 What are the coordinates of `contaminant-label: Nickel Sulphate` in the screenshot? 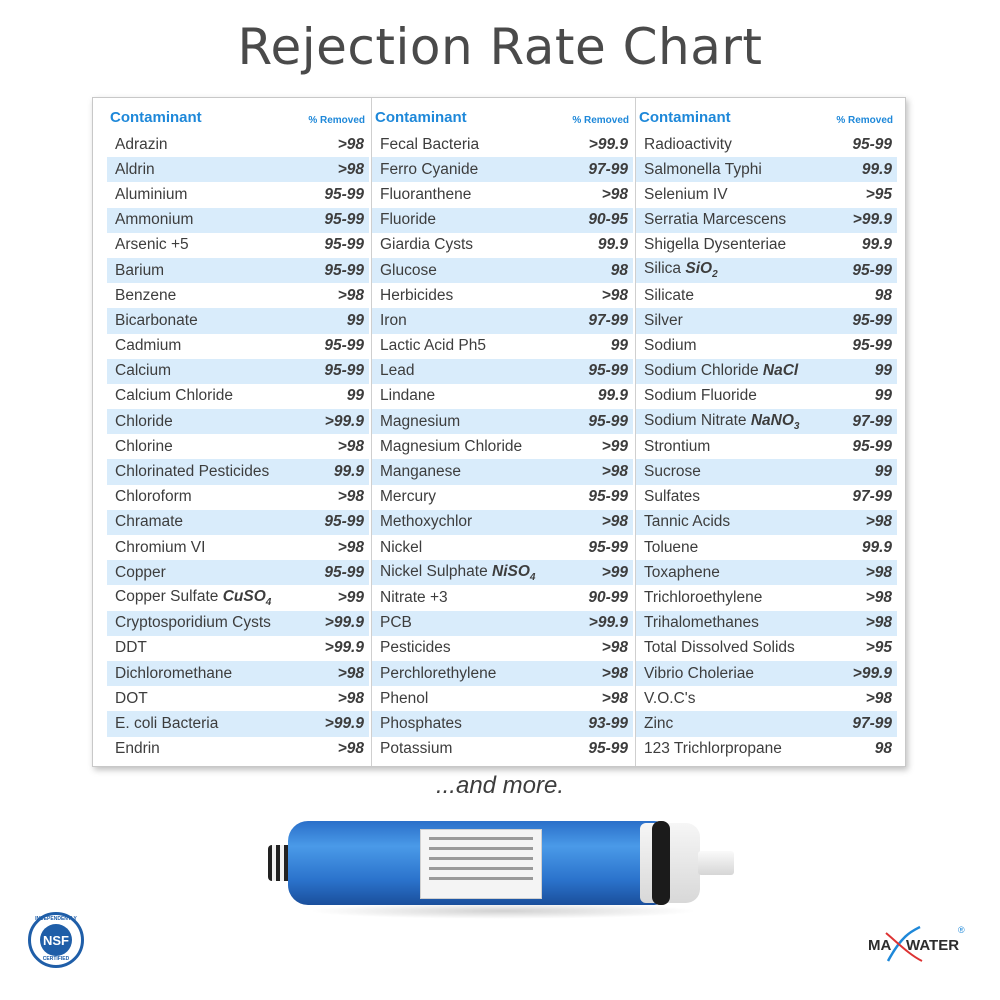 It's located at (434, 571).